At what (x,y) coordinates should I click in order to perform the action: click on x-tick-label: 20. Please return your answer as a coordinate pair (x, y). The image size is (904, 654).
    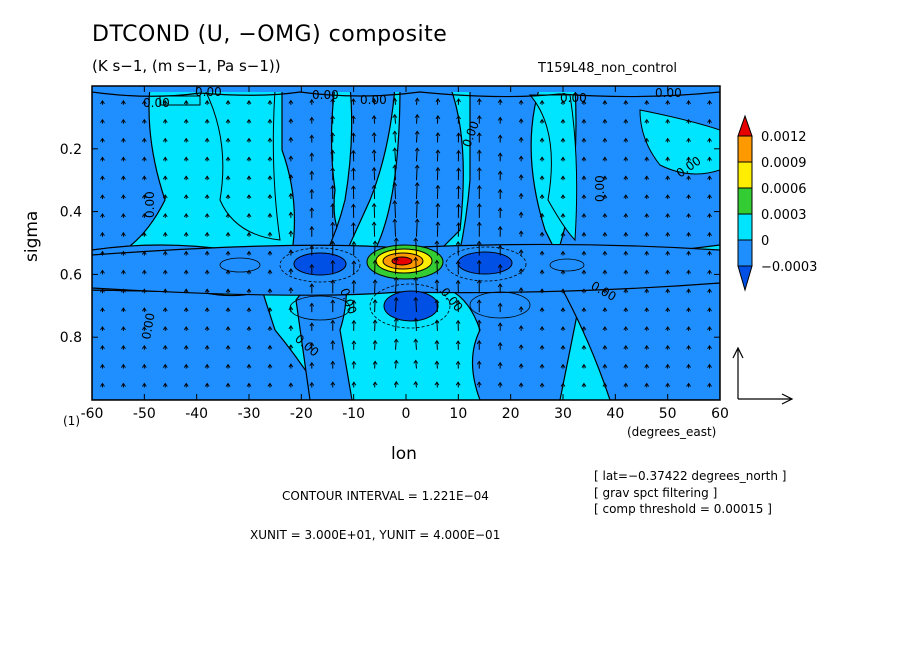
    Looking at the image, I should click on (511, 414).